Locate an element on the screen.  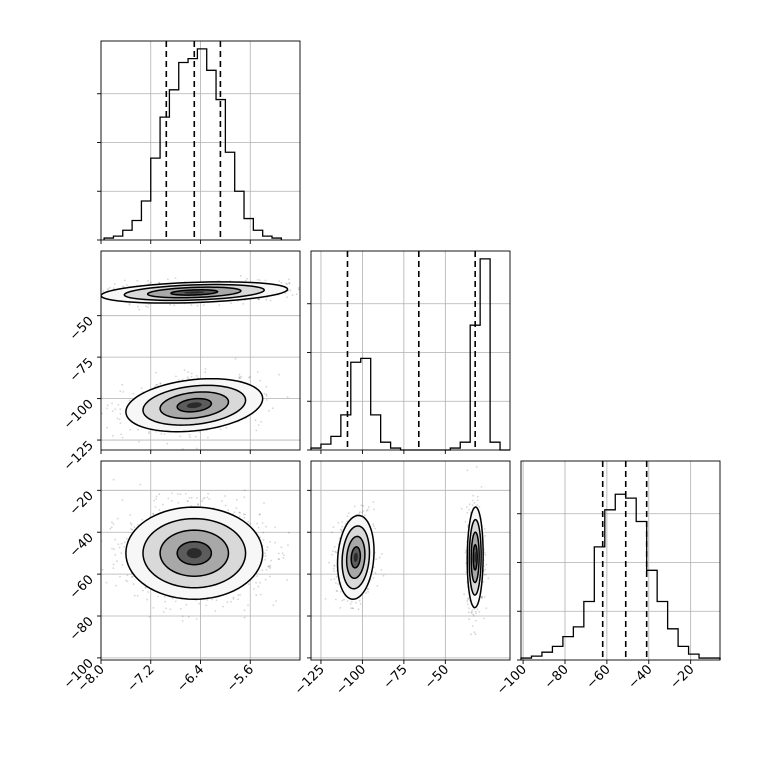
x-tick-label: −75 is located at coordinates (396, 677).